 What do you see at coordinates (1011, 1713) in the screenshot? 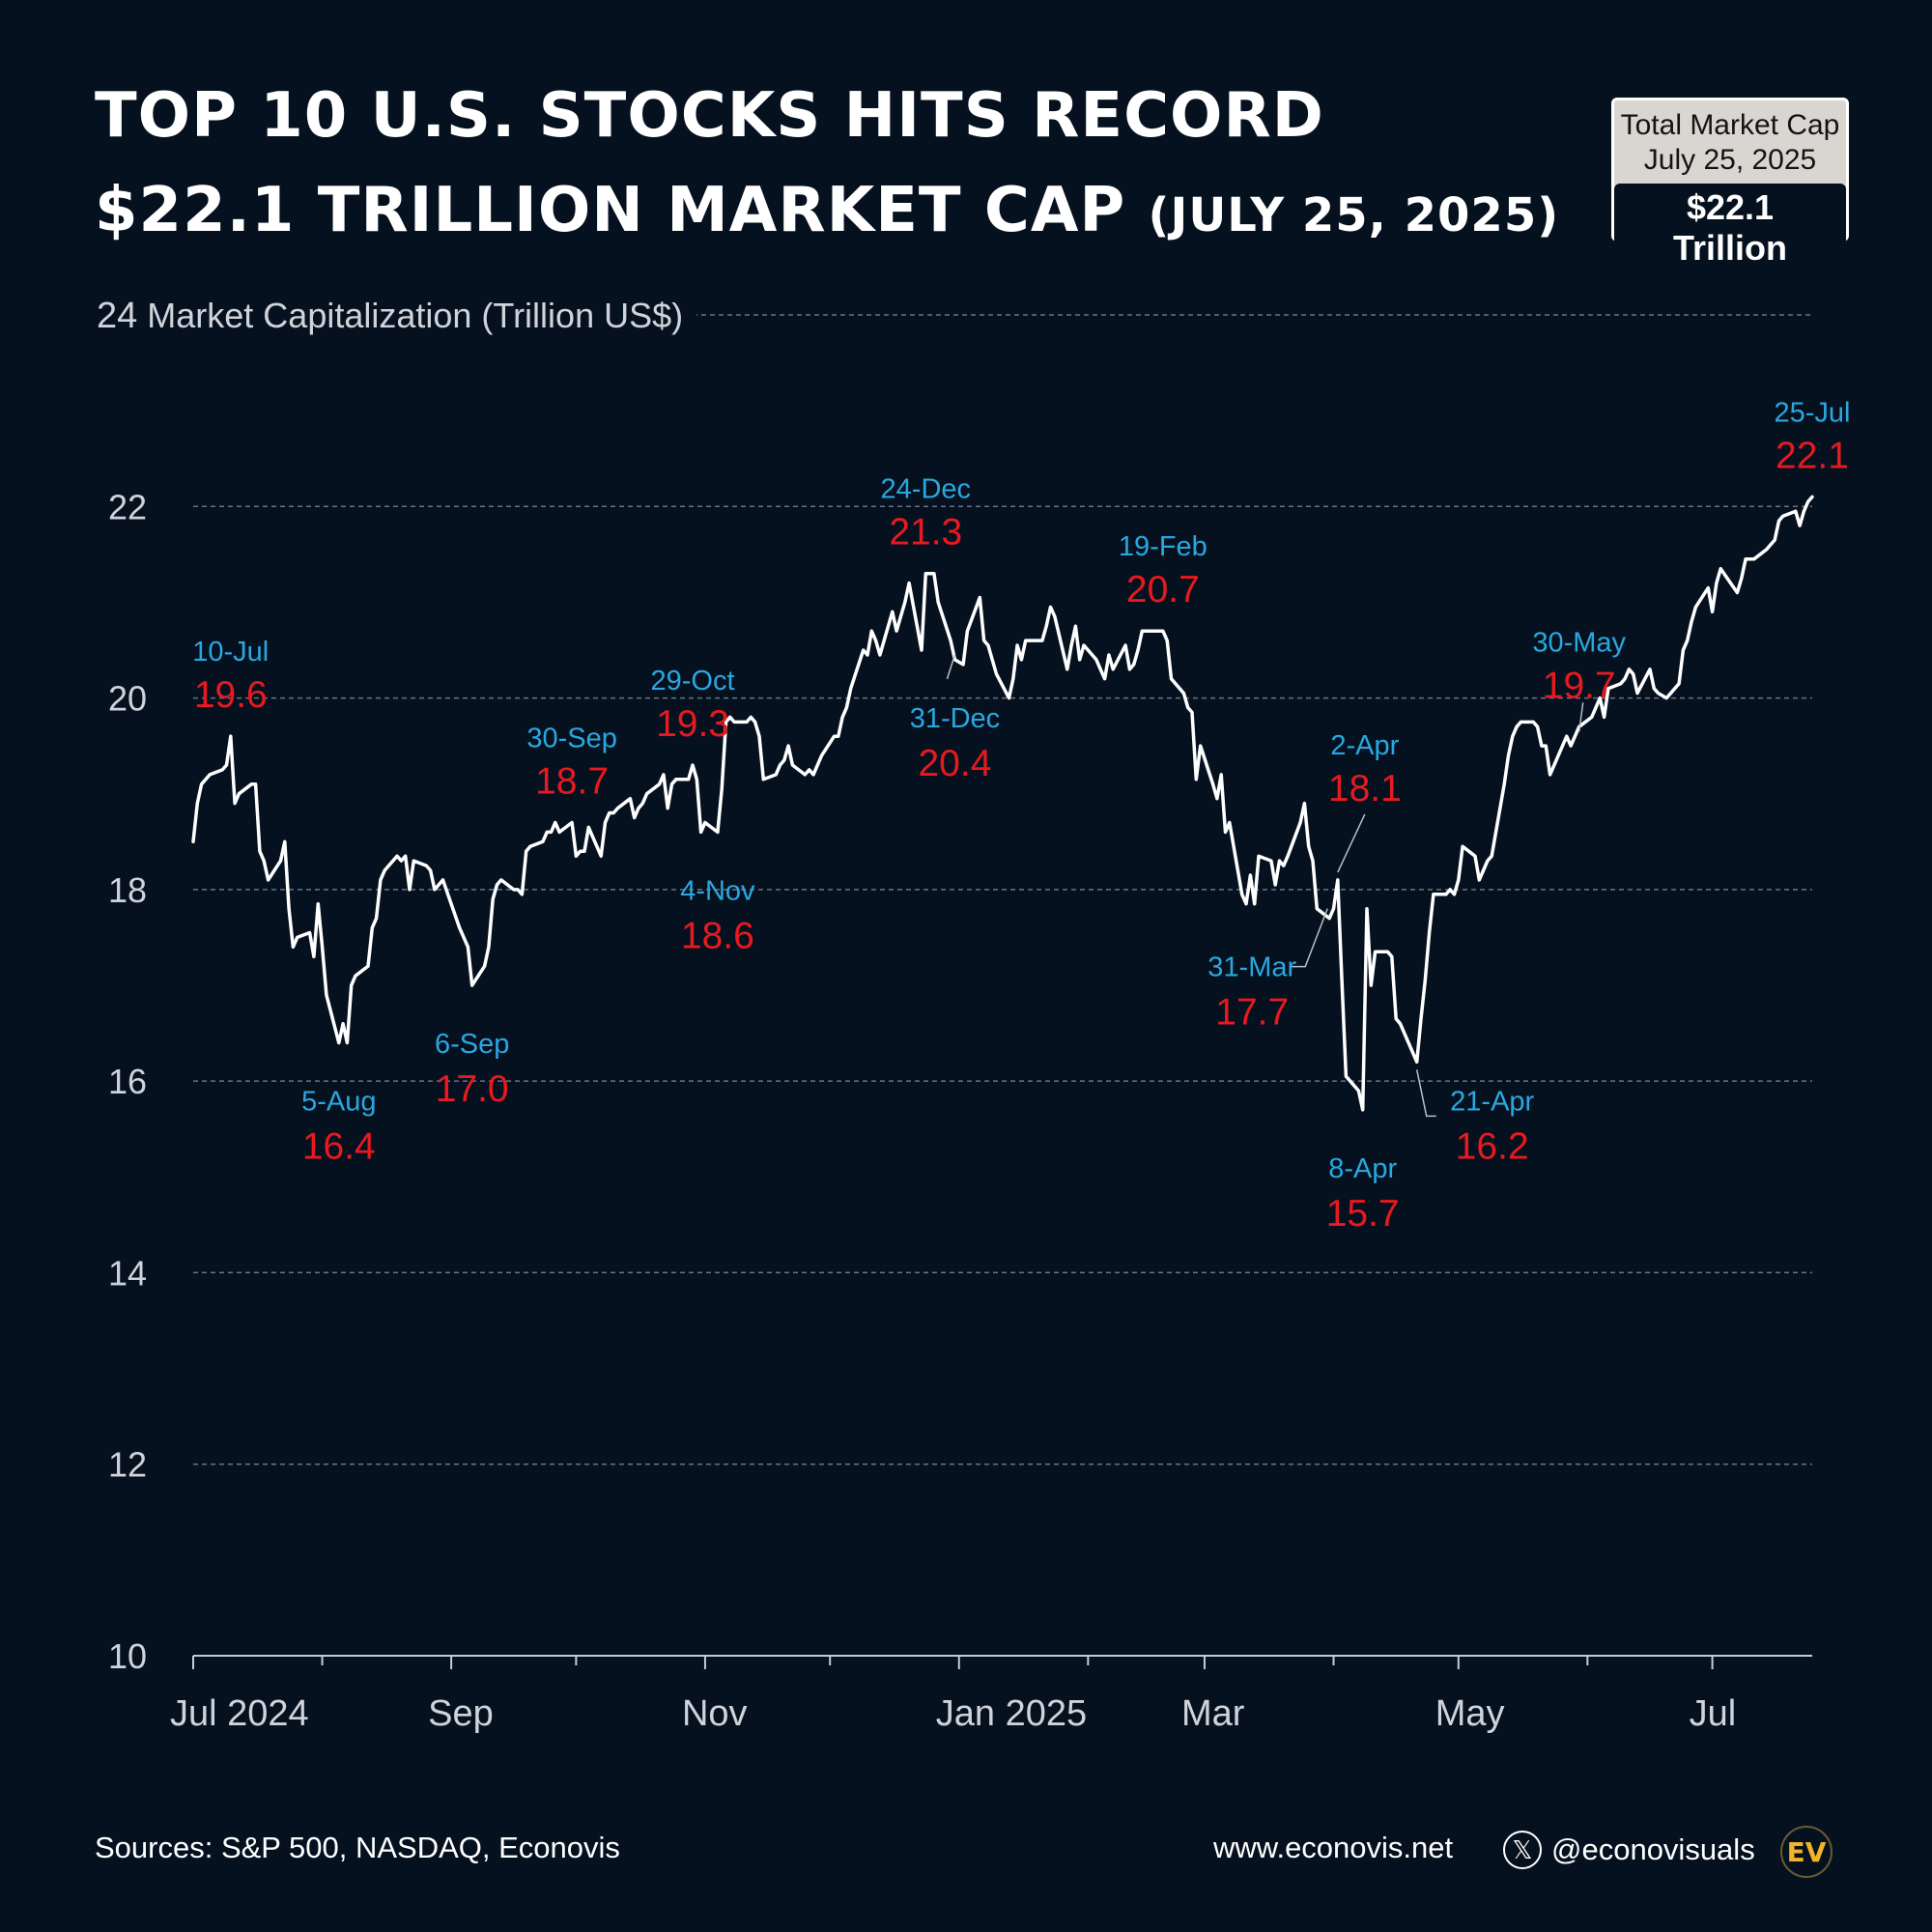
I see `x-tick-label: Jan 2025` at bounding box center [1011, 1713].